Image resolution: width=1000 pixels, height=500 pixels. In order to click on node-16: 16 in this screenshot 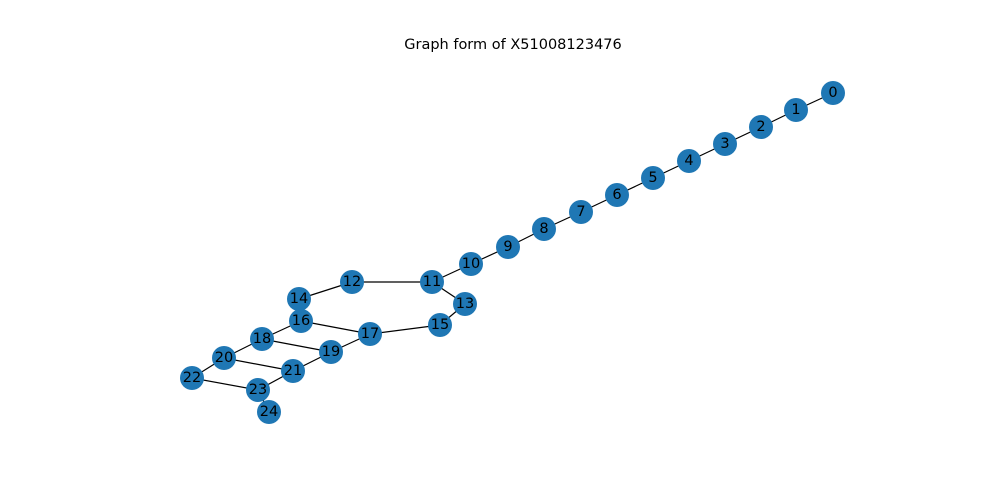, I will do `click(301, 321)`.